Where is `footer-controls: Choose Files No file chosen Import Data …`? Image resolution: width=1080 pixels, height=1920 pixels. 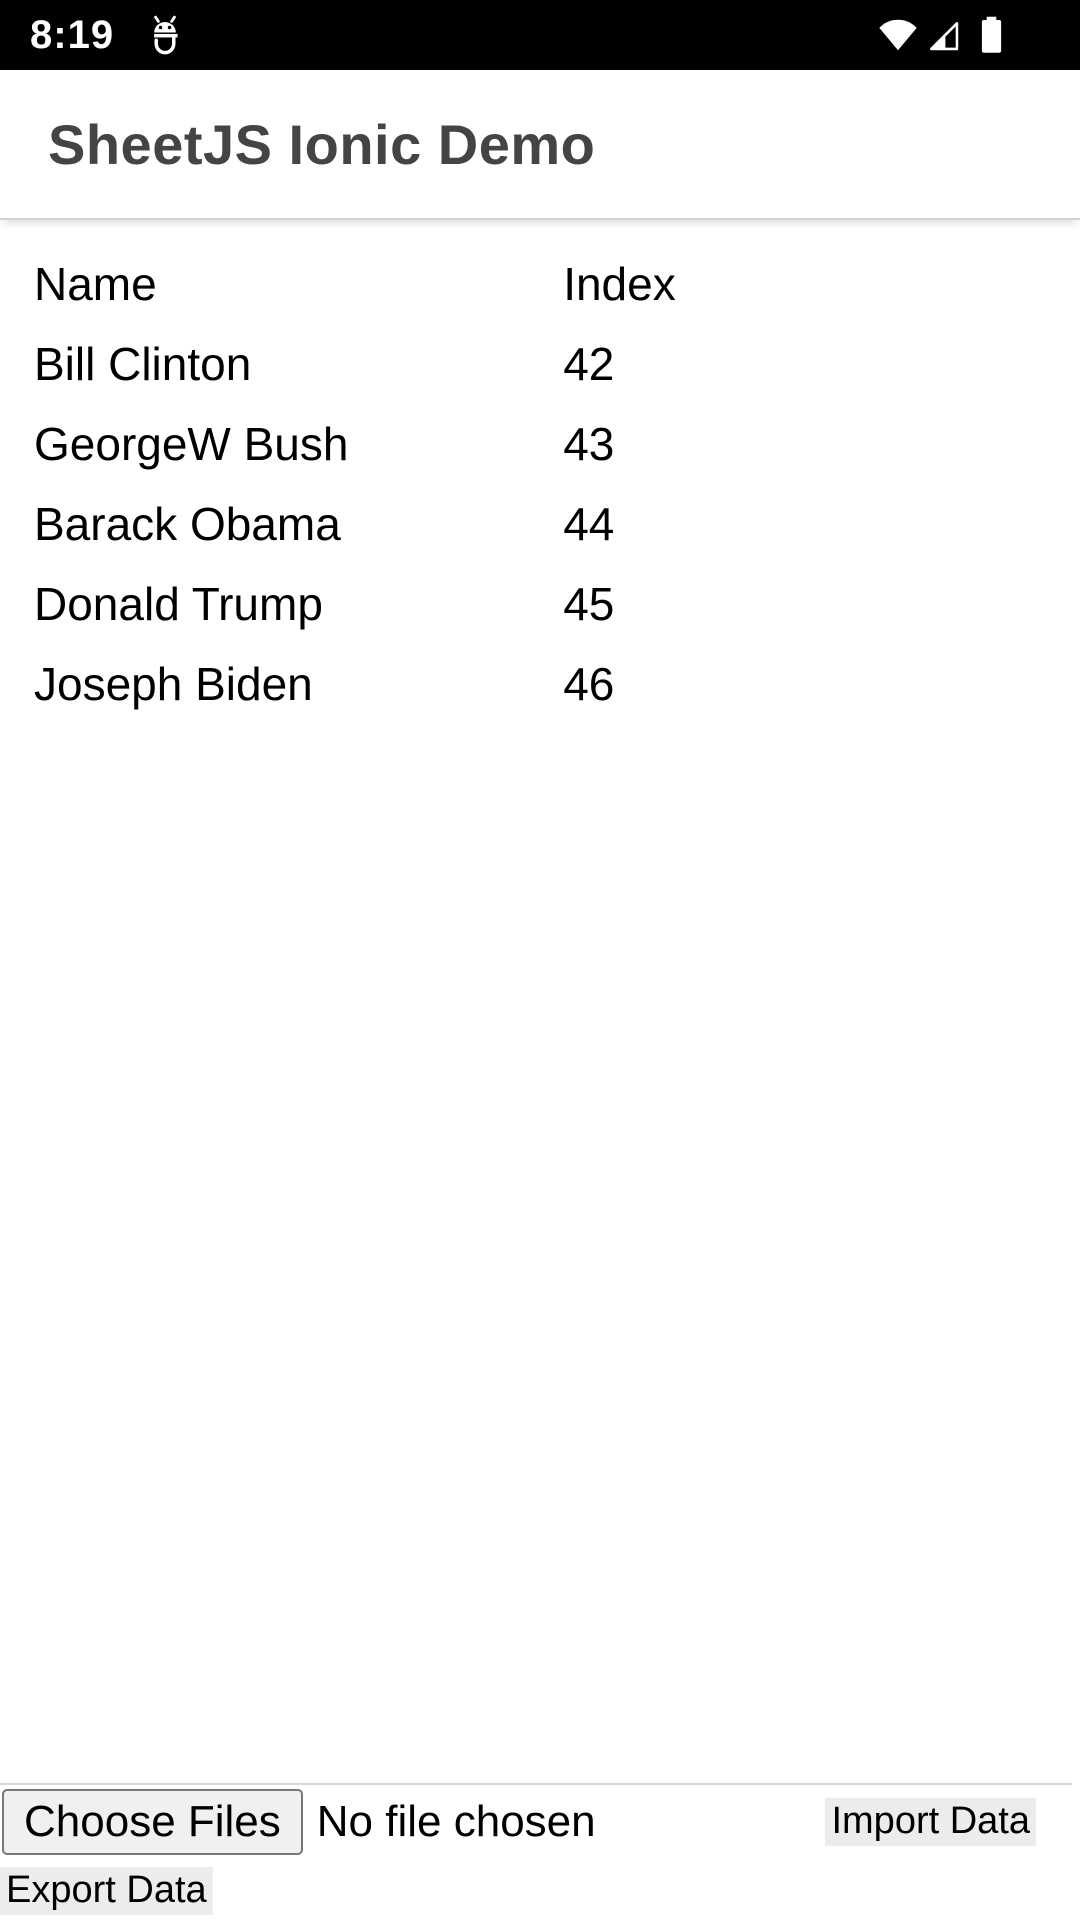
footer-controls: Choose Files No file chosen Import Data … is located at coordinates (540, 1851).